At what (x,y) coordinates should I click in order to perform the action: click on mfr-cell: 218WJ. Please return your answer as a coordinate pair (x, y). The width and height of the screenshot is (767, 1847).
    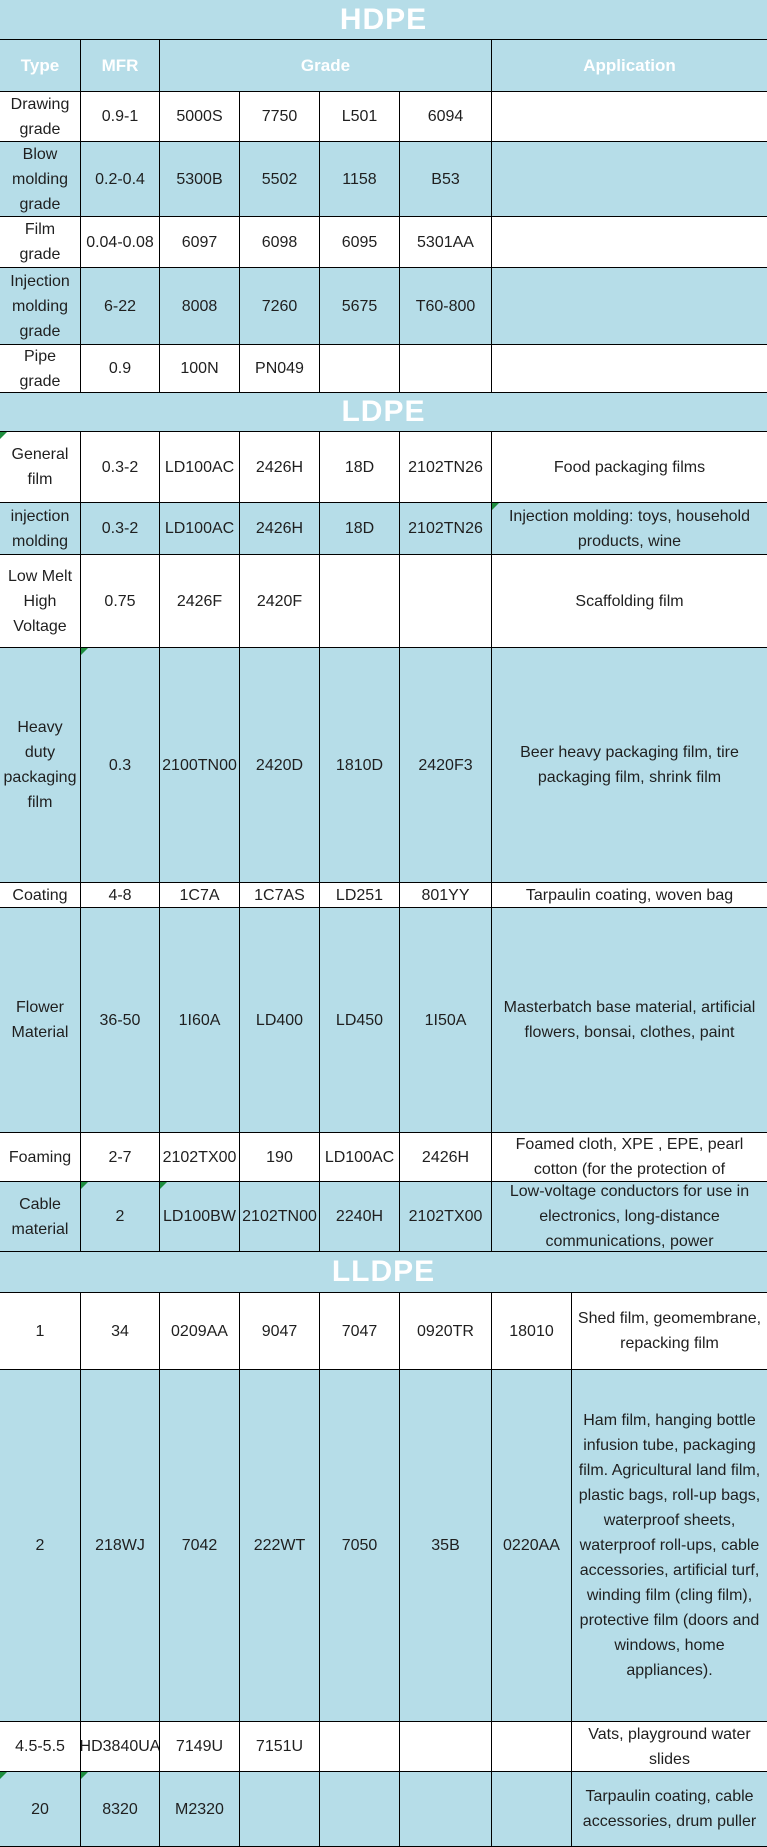
    Looking at the image, I should click on (120, 1546).